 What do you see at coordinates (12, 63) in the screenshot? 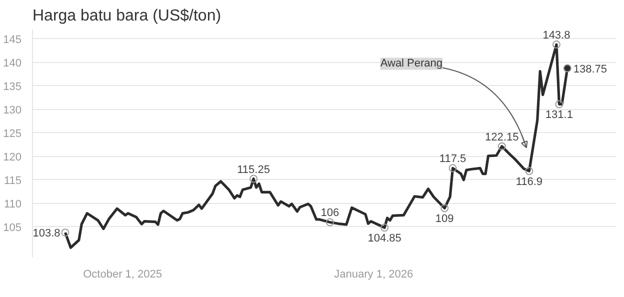
I see `y-tick-label: 140` at bounding box center [12, 63].